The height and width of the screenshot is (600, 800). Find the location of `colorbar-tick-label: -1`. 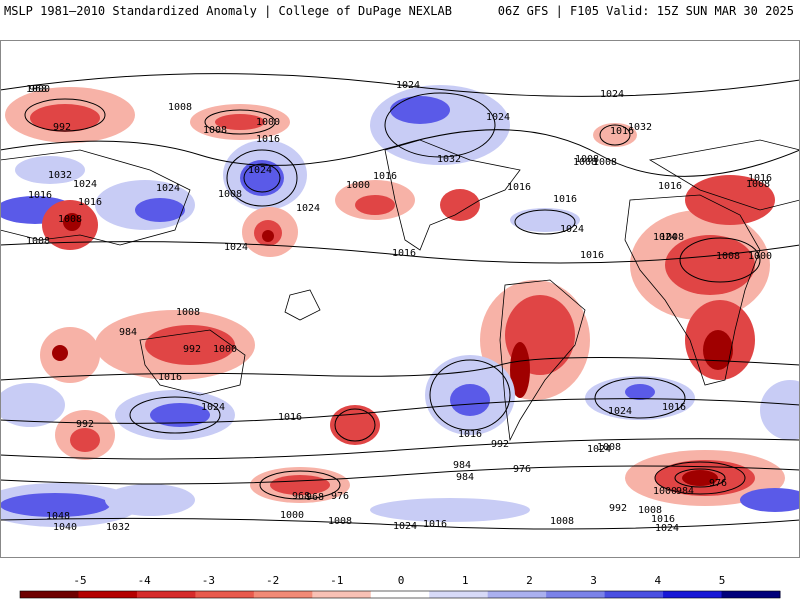

colorbar-tick-label: -1 is located at coordinates (336, 580).